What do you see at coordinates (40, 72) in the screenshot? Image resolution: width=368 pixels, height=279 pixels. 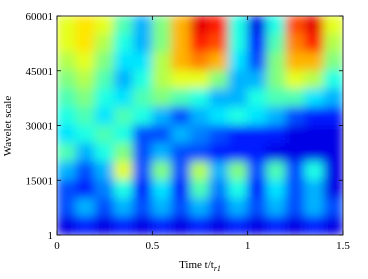 I see `y-tick-label: 45001` at bounding box center [40, 72].